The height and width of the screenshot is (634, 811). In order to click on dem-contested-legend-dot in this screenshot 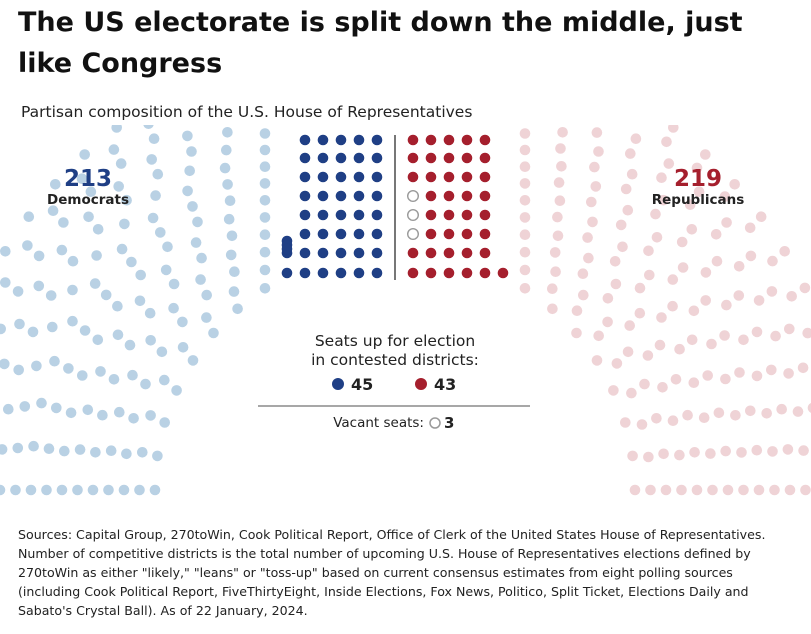, I will do `click(338, 384)`.